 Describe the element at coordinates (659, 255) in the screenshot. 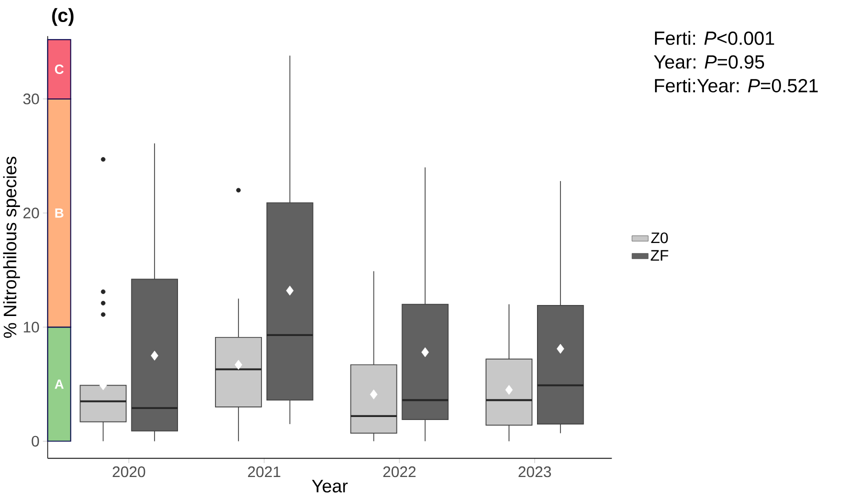

I see `legend-label: ZF` at that location.